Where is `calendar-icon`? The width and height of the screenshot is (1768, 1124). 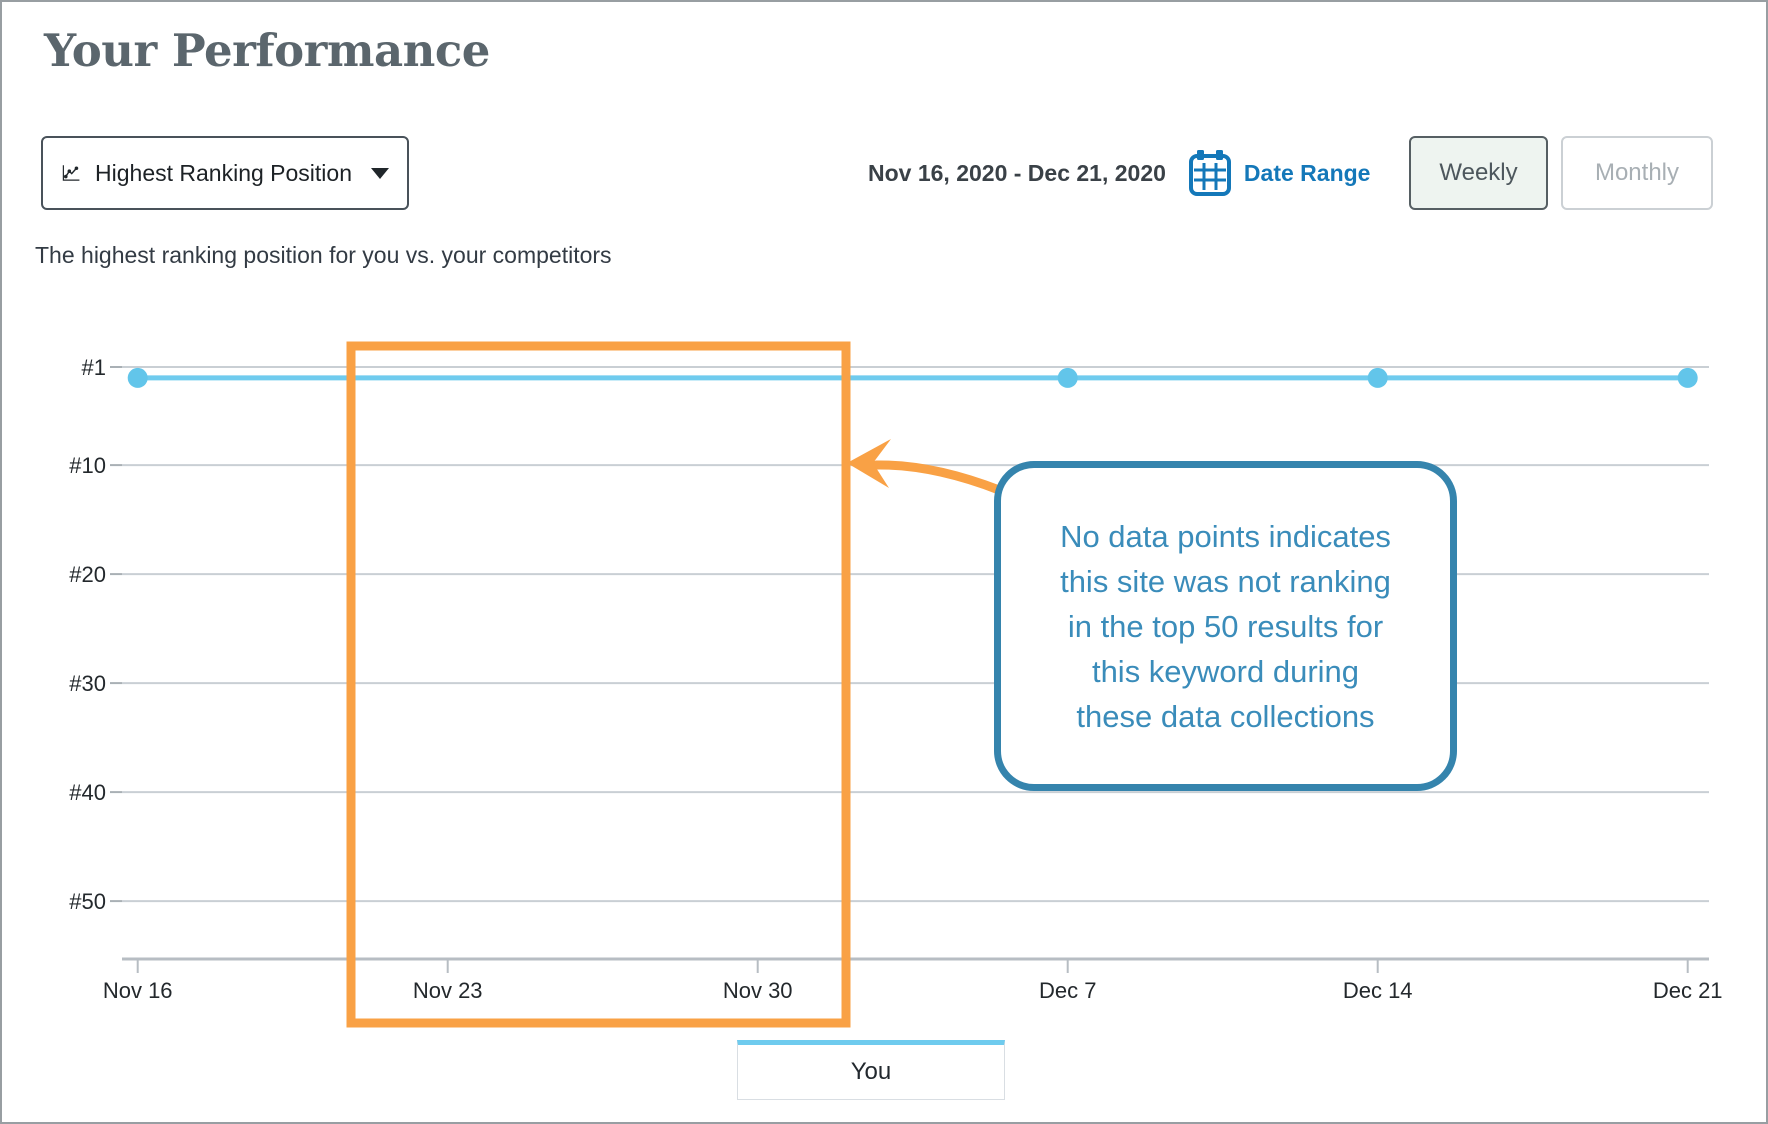
calendar-icon is located at coordinates (1210, 173).